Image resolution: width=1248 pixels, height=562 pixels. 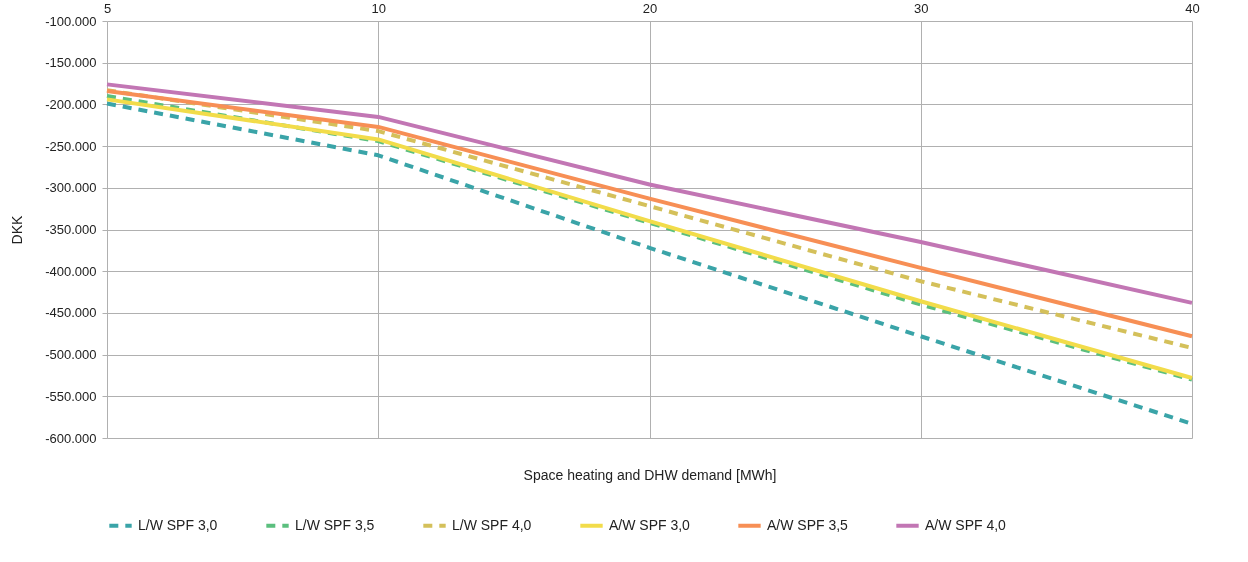 What do you see at coordinates (71, 229) in the screenshot?
I see `y-tick-label: -350.000` at bounding box center [71, 229].